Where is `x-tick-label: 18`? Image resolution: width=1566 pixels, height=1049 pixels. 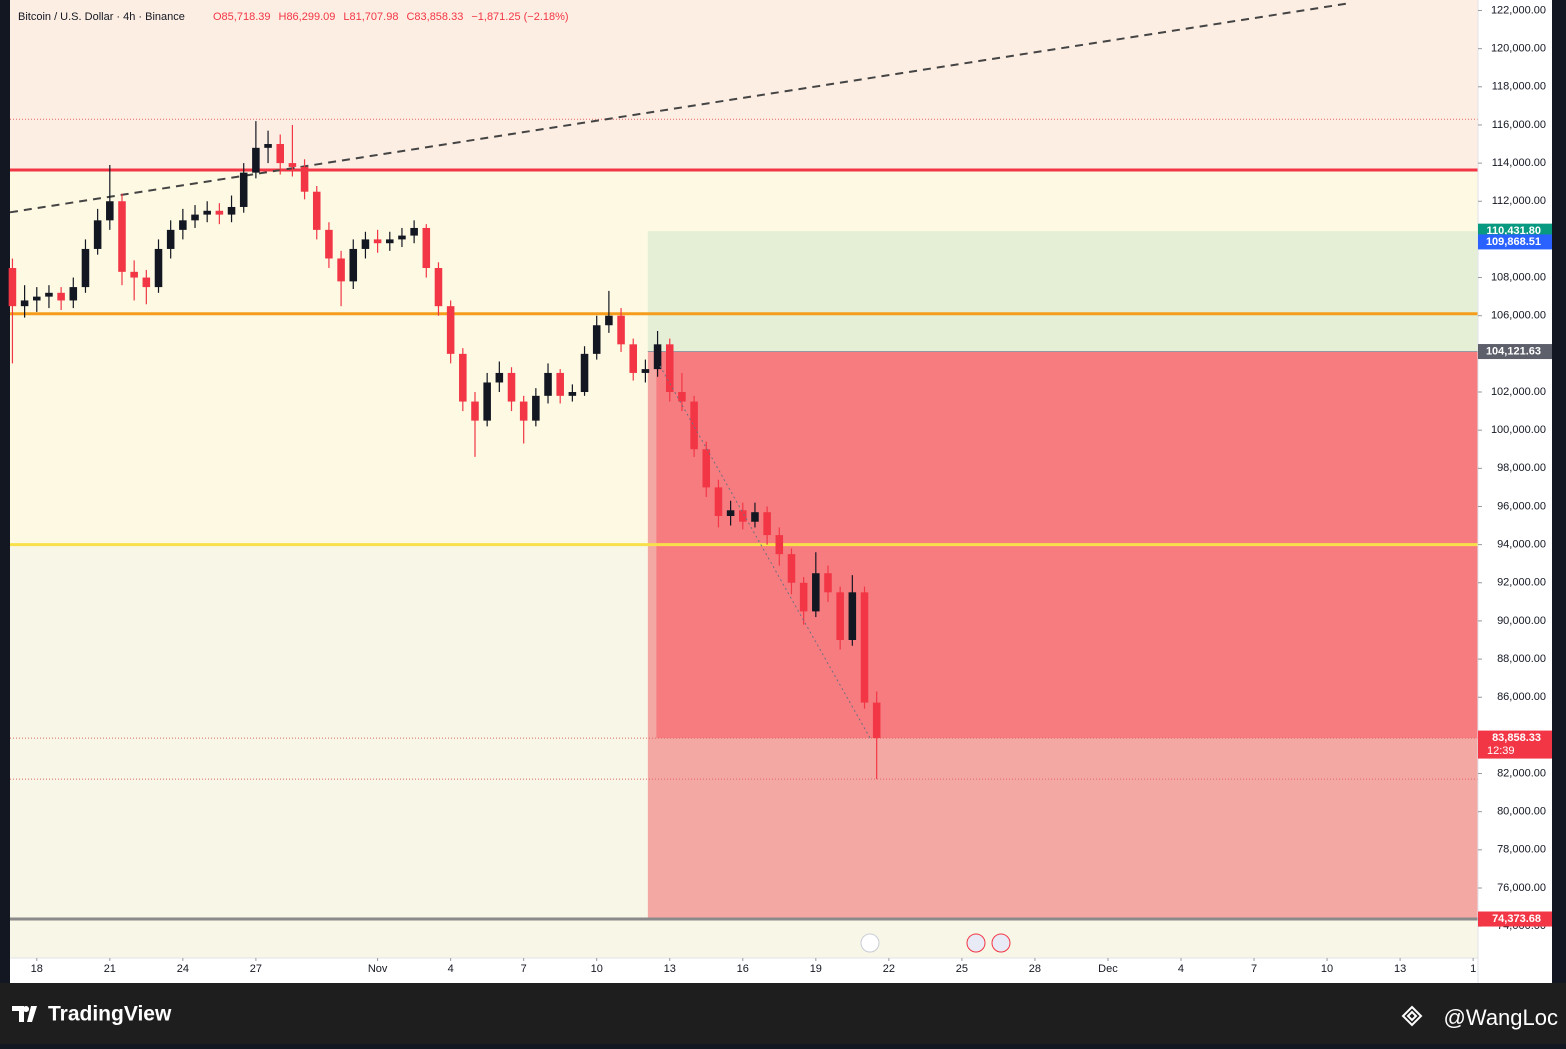 x-tick-label: 18 is located at coordinates (37, 969).